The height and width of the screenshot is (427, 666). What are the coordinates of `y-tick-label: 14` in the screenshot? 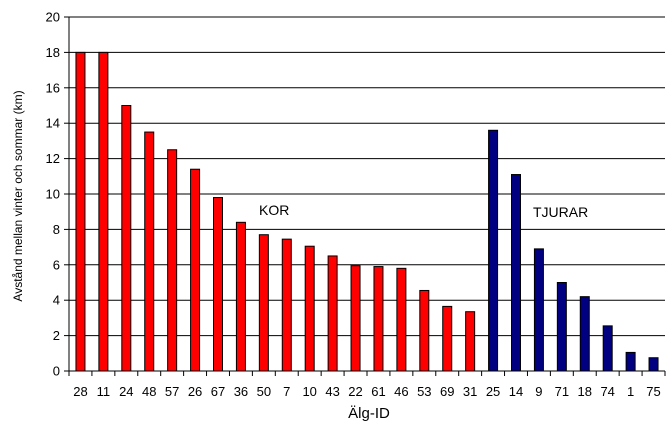 It's located at (53, 123).